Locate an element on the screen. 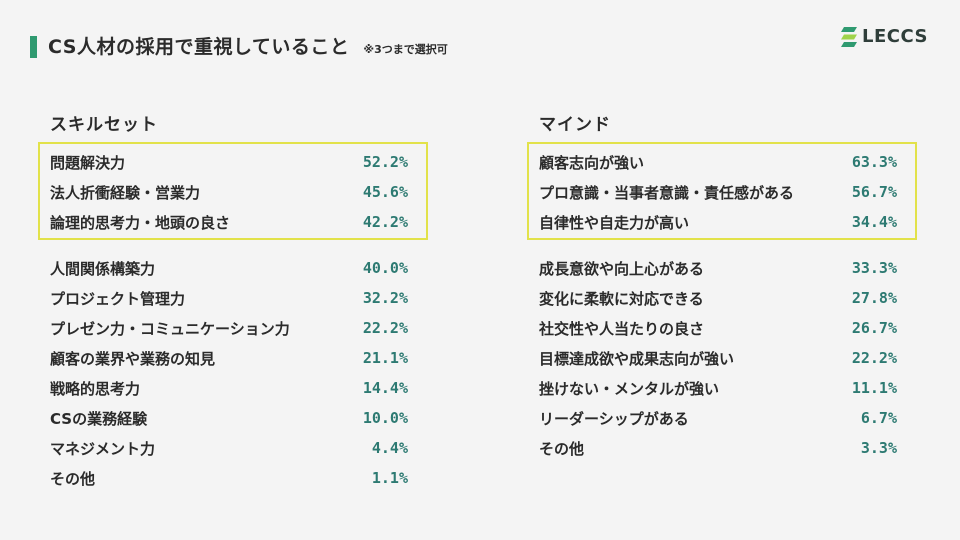 This screenshot has width=960, height=540. brand-logo: LECCS is located at coordinates (884, 36).